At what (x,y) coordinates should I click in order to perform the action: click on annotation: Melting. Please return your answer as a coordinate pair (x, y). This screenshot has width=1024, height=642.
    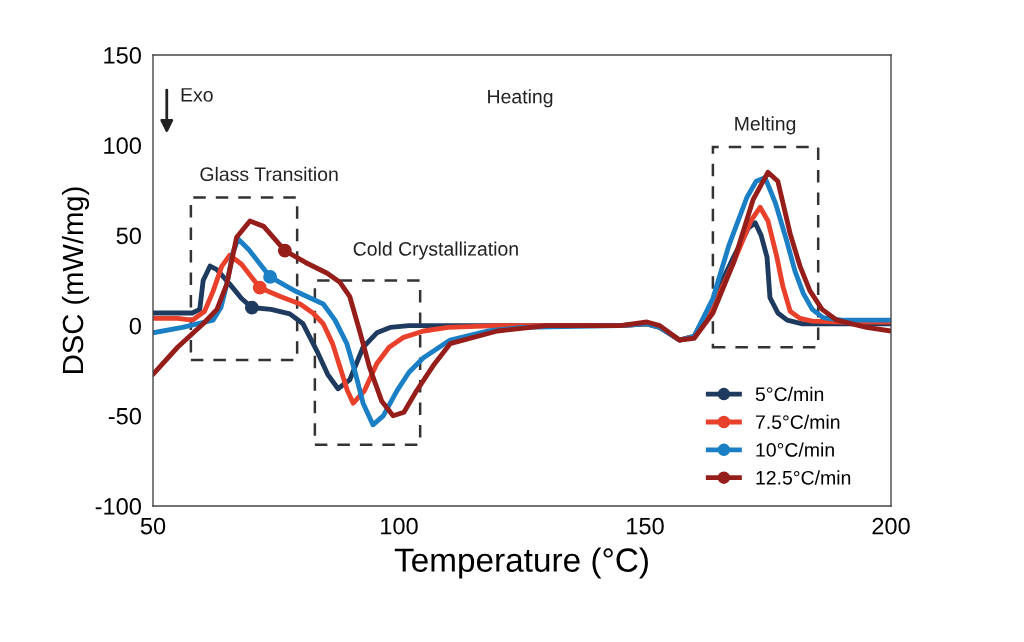
    Looking at the image, I should click on (765, 125).